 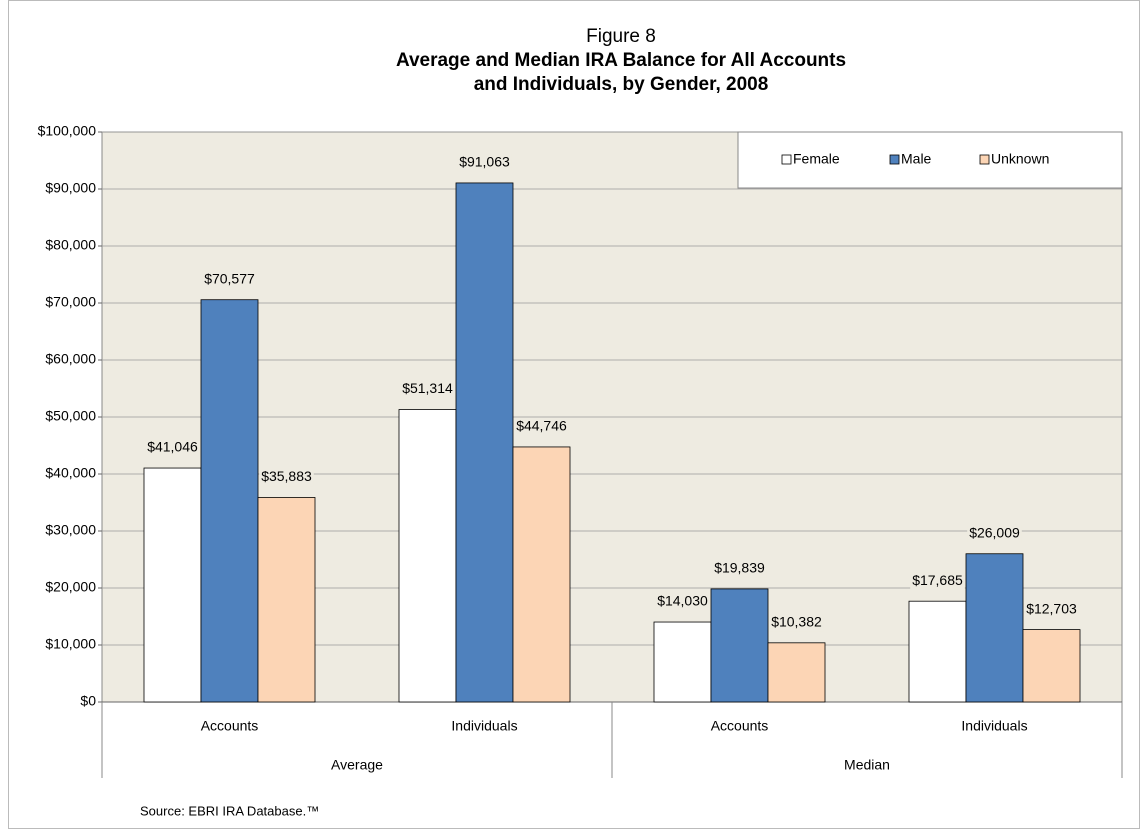 I want to click on legend-label: Unknown, so click(x=1020, y=159).